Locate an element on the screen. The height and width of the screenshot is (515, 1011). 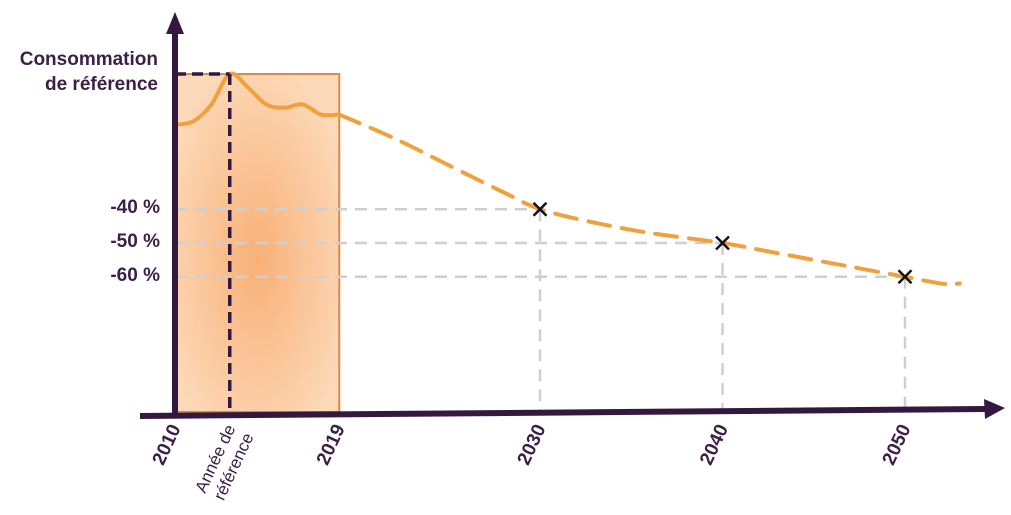
y-tick-label-2: -50 % is located at coordinates (135, 241).